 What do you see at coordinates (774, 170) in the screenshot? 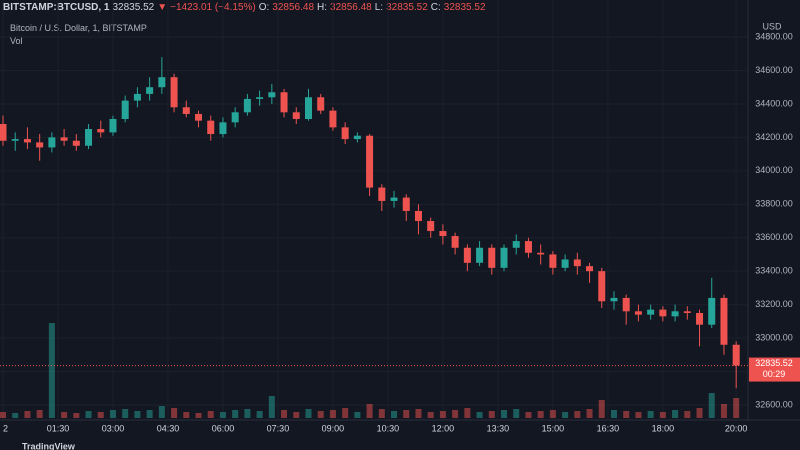
I see `y-tick-label: 34000.00` at bounding box center [774, 170].